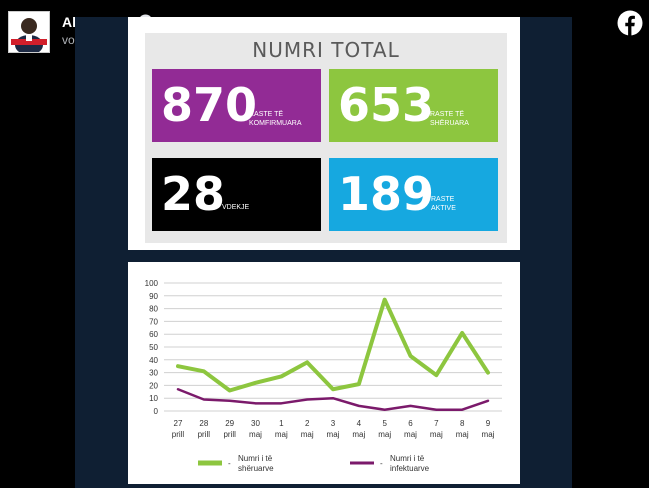 The width and height of the screenshot is (649, 488). Describe the element at coordinates (410, 468) in the screenshot. I see `legend-label: infektuarve` at that location.